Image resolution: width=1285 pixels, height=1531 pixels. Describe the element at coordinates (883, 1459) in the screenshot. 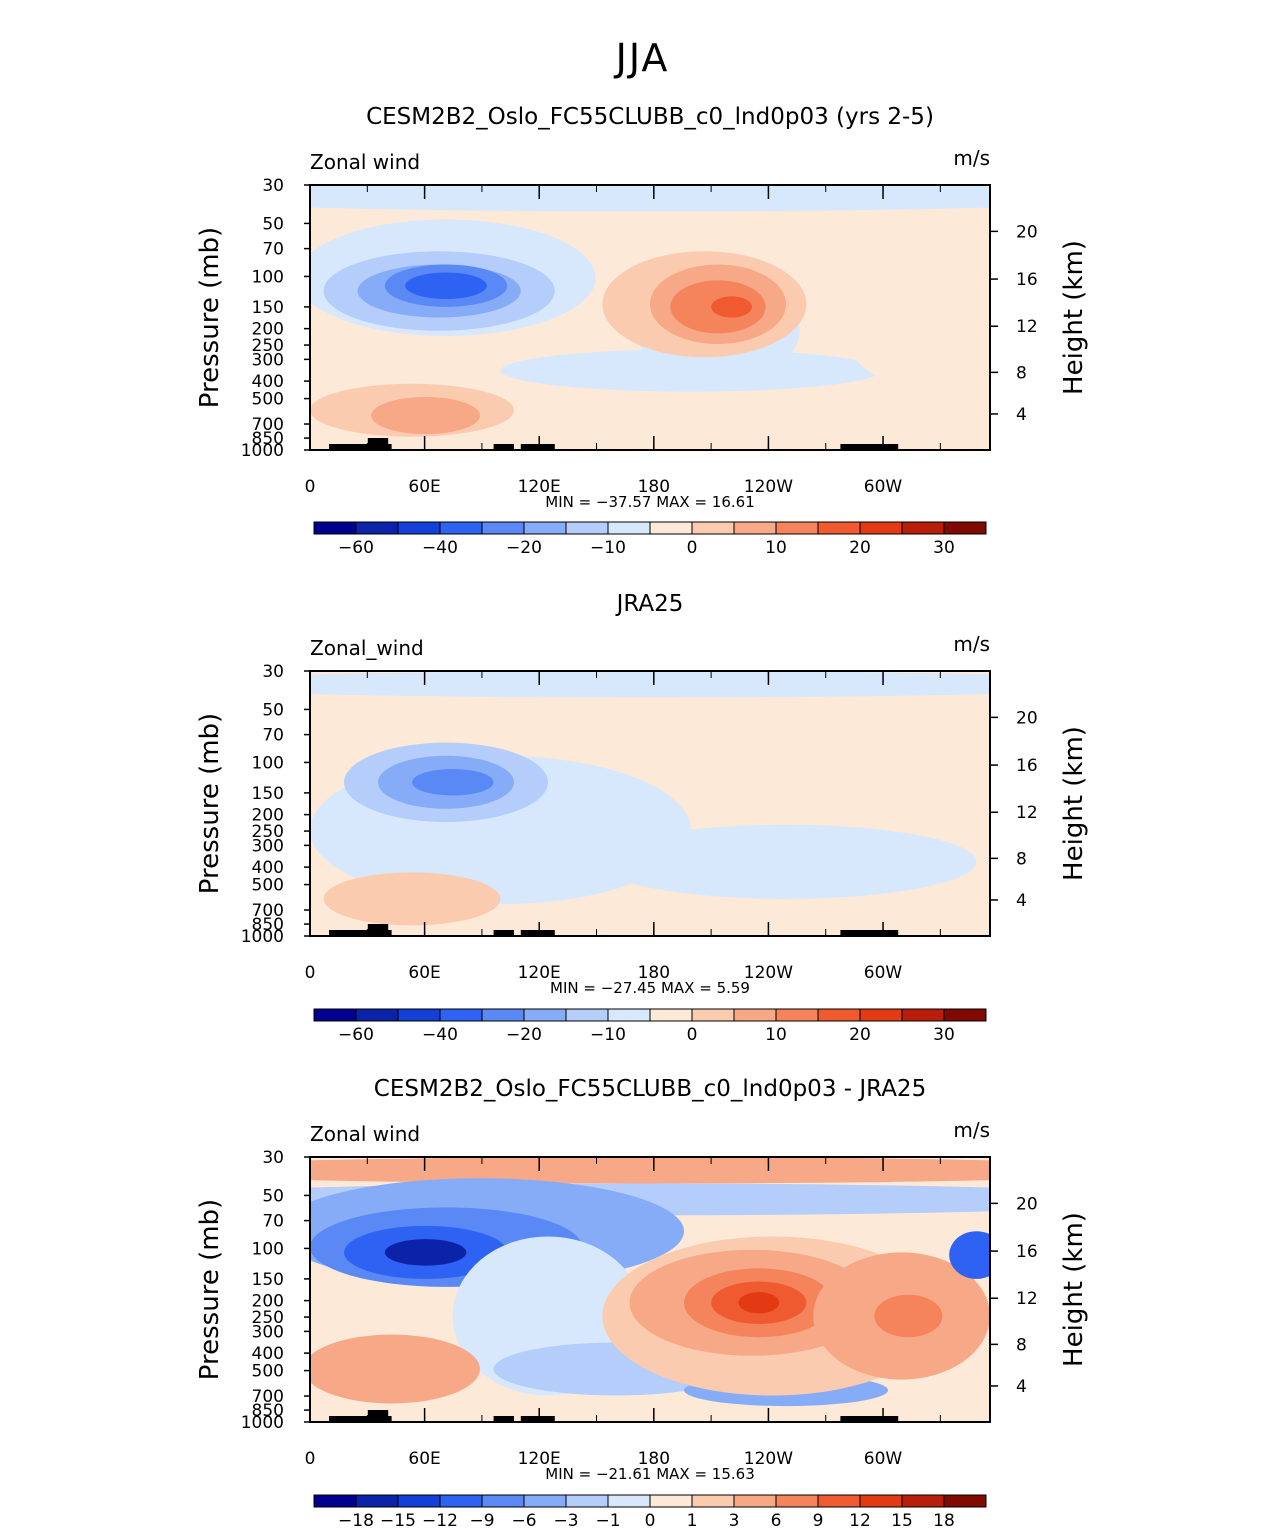

I see `x-tick-label: 60W` at that location.